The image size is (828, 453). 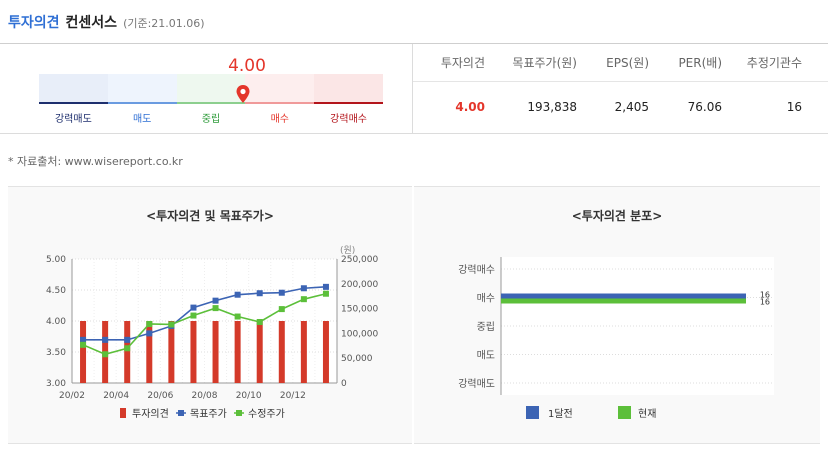 I want to click on y-left-tick-label: 4.00, so click(x=56, y=322).